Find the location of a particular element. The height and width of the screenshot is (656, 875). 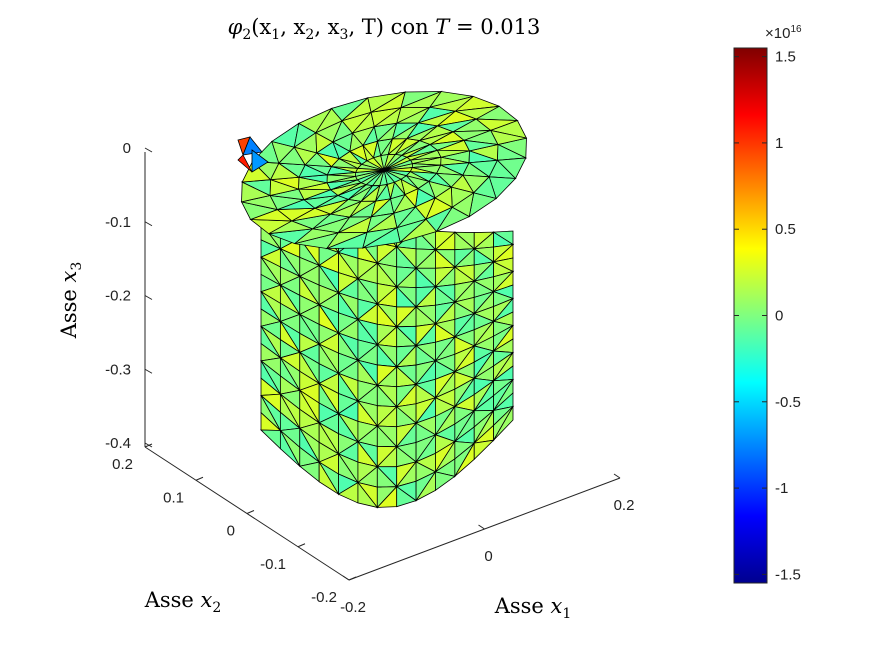

x2-axis-label: Asse x2 is located at coordinates (183, 602).